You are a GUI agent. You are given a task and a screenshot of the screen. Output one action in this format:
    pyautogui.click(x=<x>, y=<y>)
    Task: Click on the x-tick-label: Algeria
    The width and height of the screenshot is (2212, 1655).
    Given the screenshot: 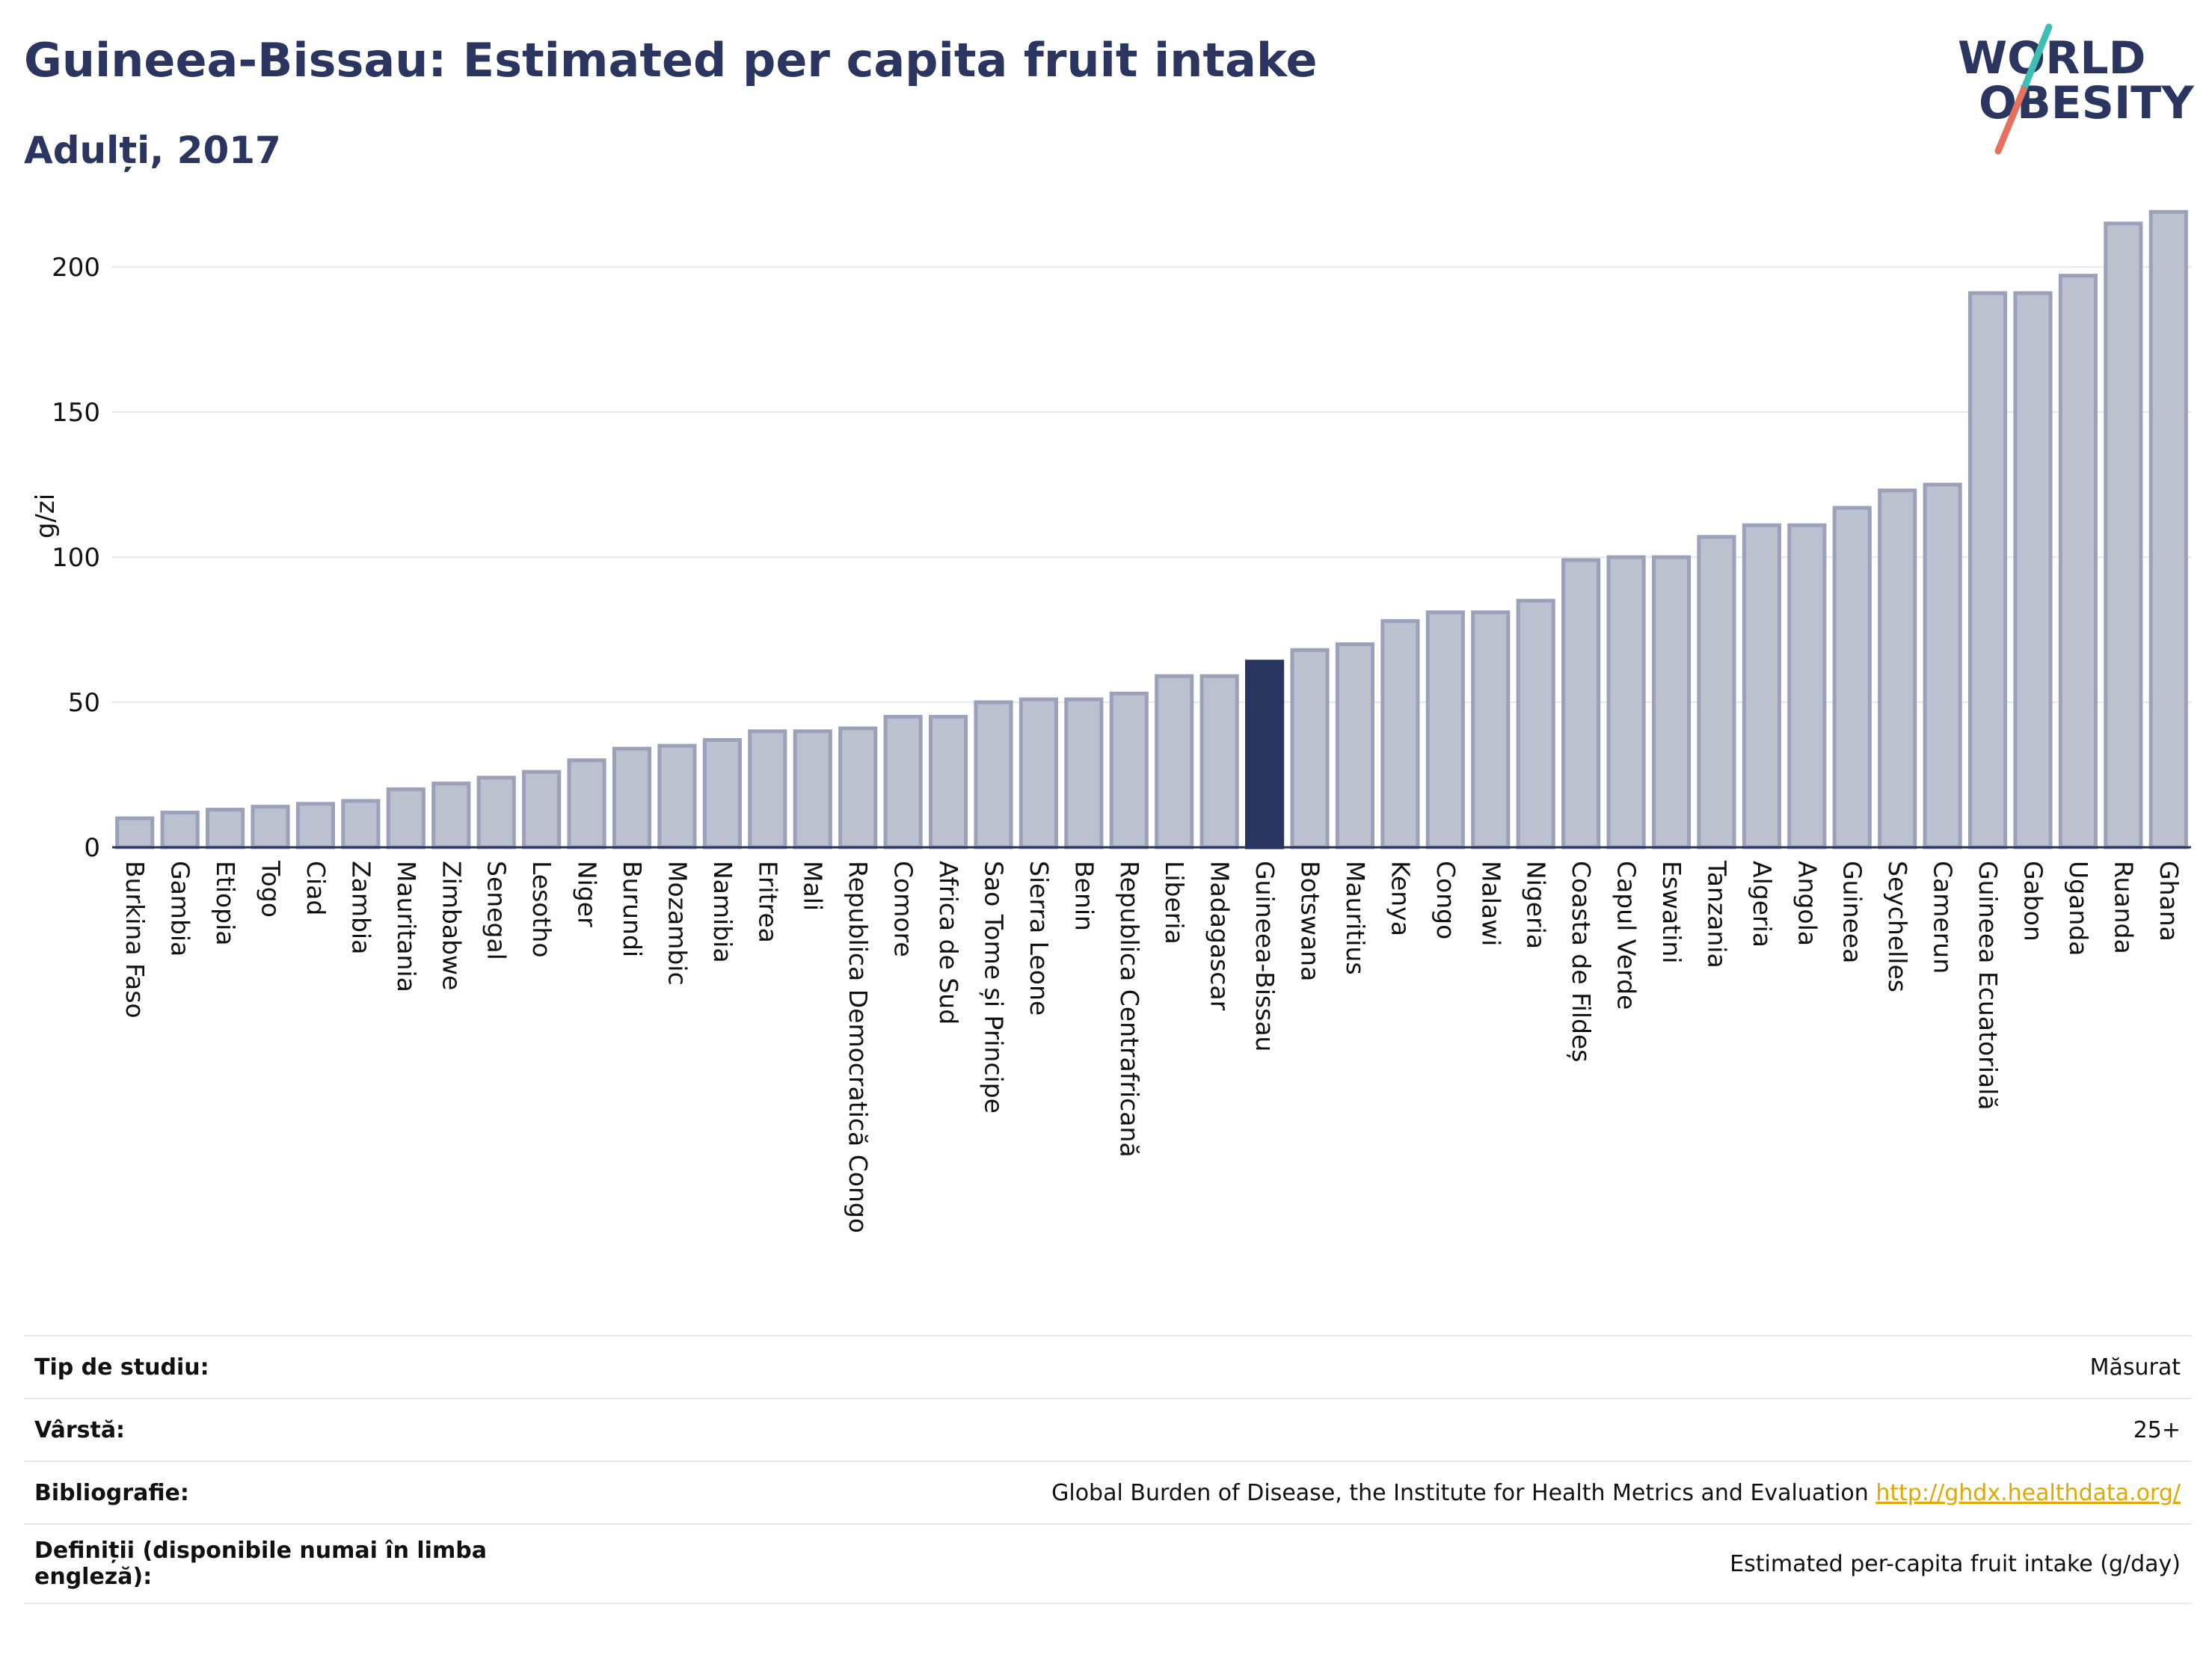 What is the action you would take?
    pyautogui.click(x=1762, y=904)
    